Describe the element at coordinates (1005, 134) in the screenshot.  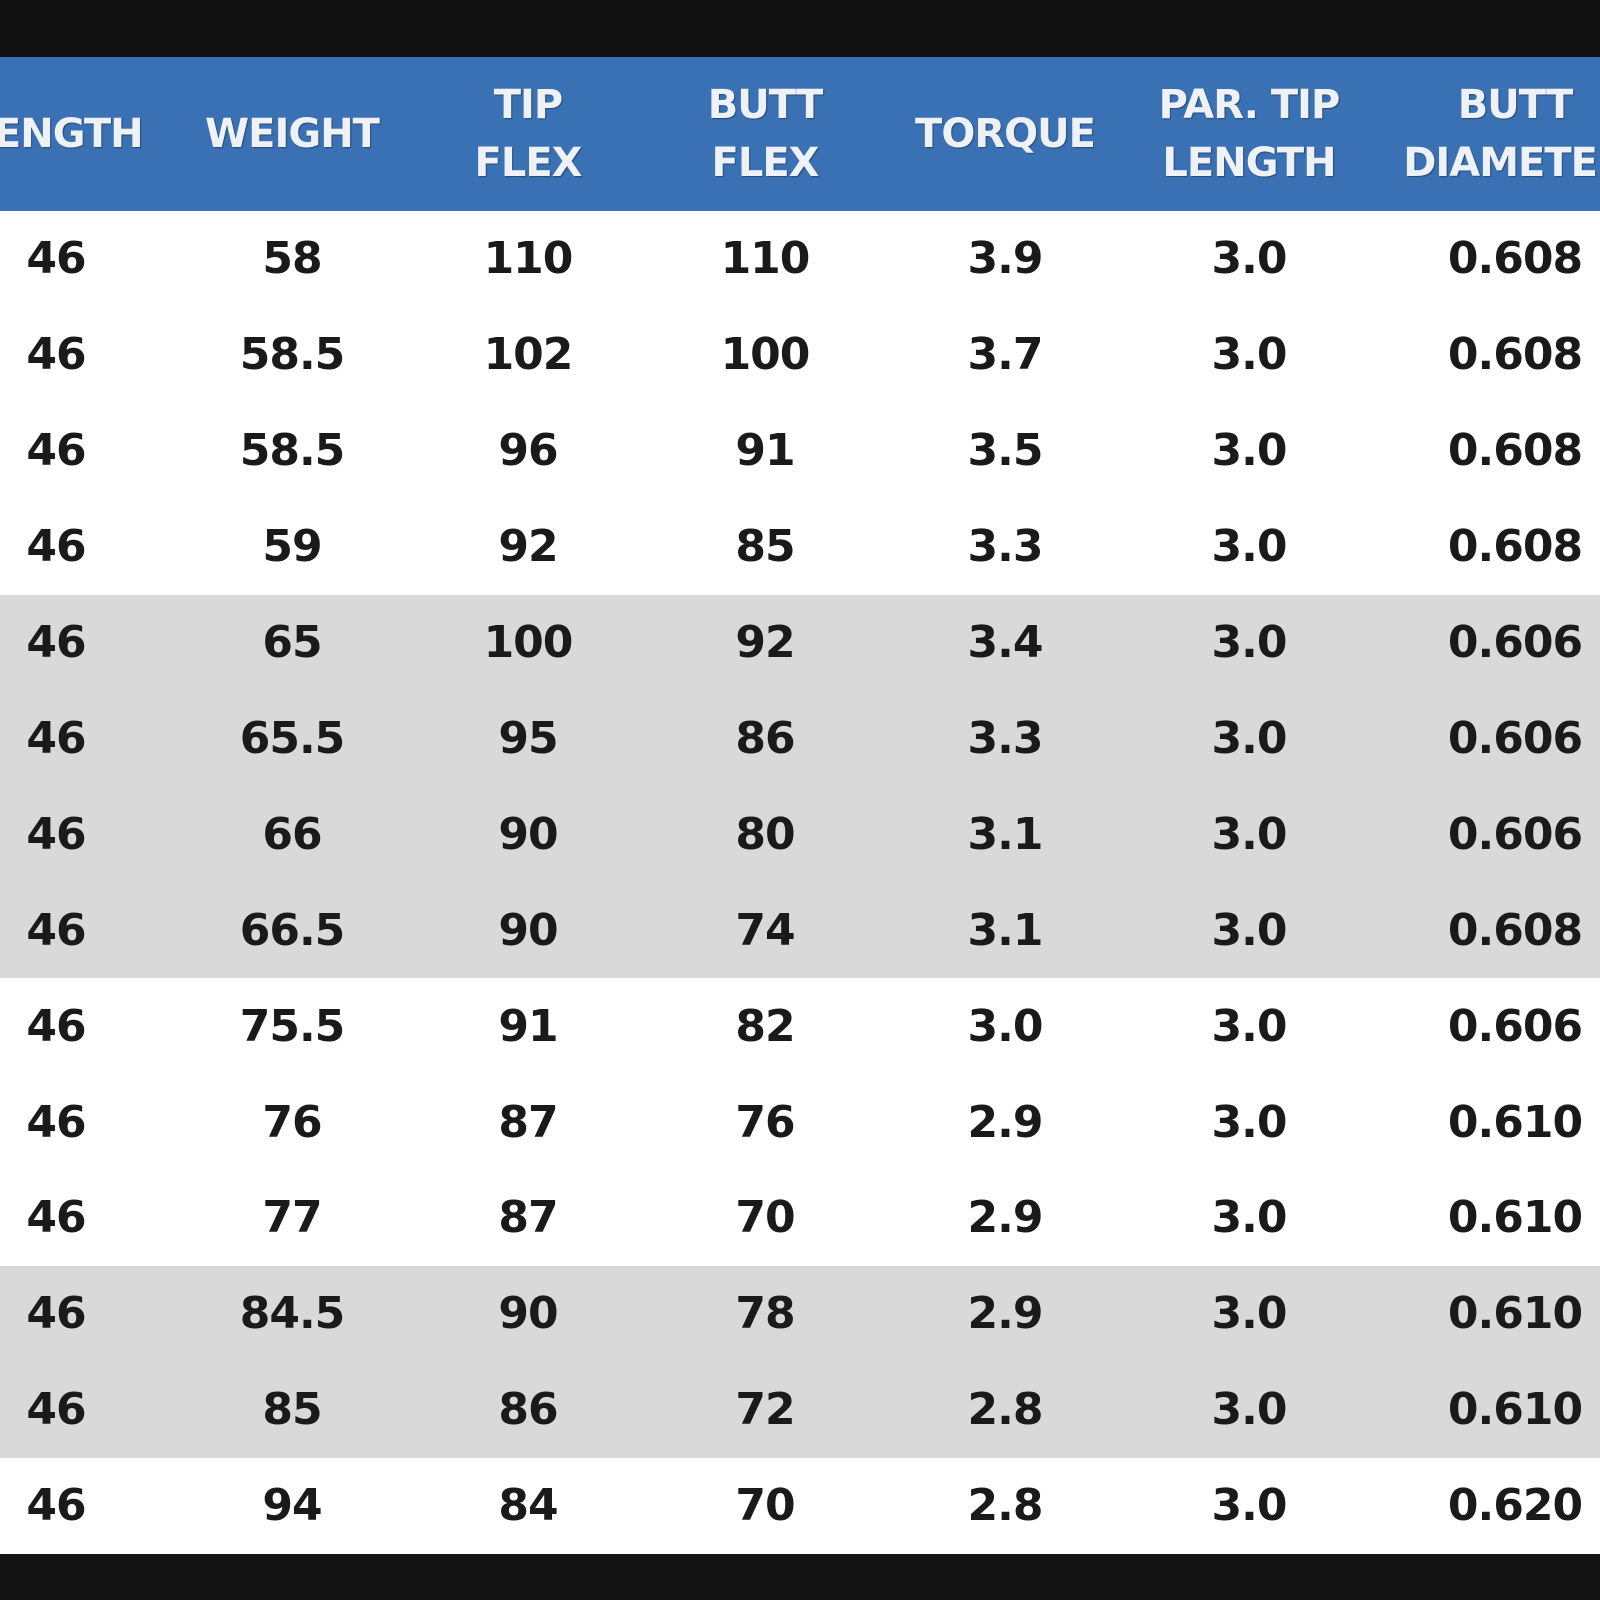
I see `column-header: TORQUE` at that location.